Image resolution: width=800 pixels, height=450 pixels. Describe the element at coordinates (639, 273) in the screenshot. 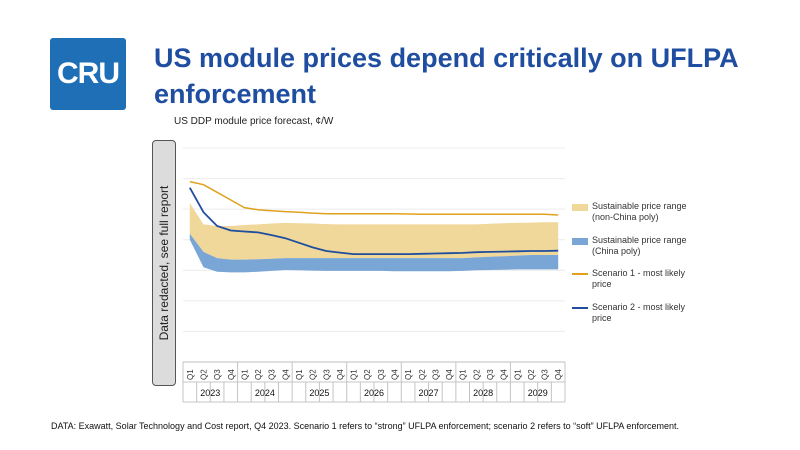

I see `legend-label-line1: Scenario 1 - most likely` at that location.